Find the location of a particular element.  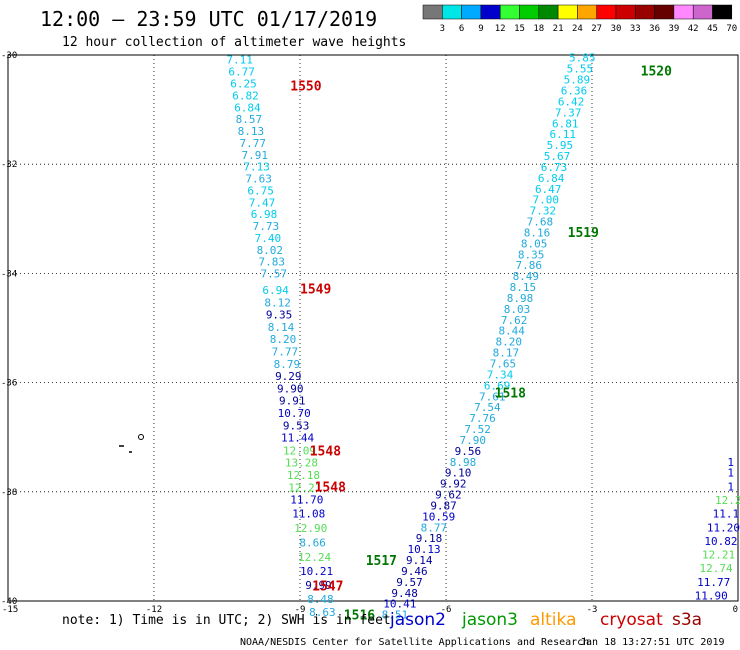

swh-value-label: 7.61 is located at coordinates (492, 396).